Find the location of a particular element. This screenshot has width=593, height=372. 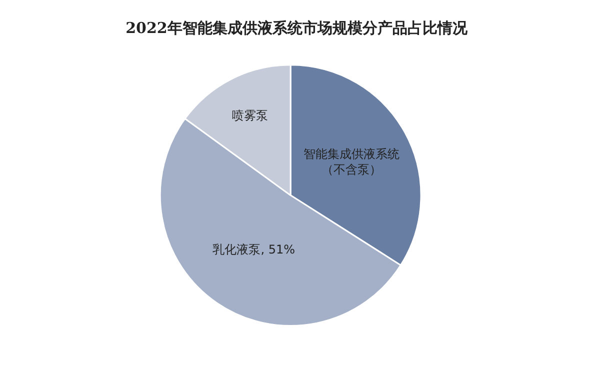

slice-label: 喷雾泵 is located at coordinates (250, 115).